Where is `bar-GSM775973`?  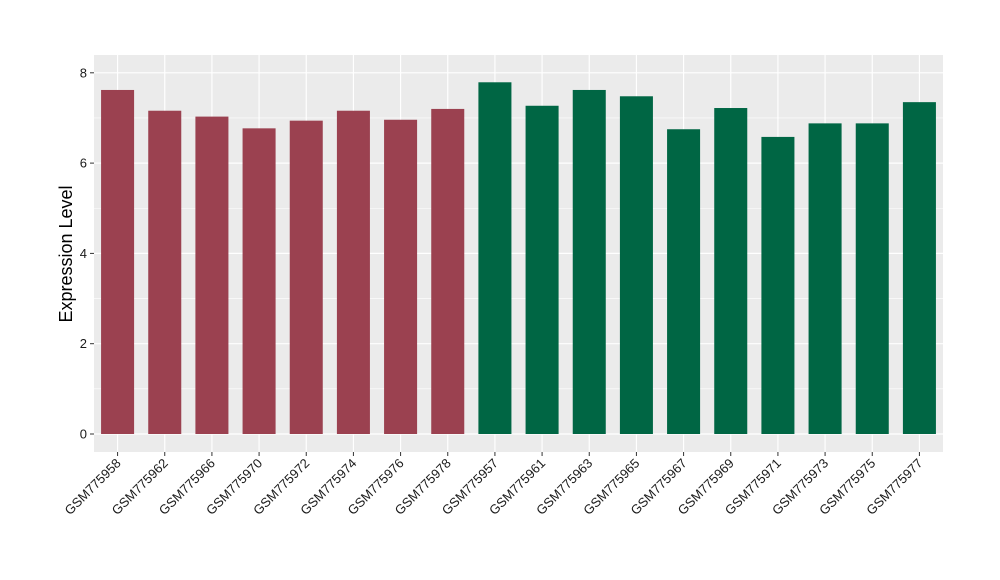
bar-GSM775973 is located at coordinates (825, 278).